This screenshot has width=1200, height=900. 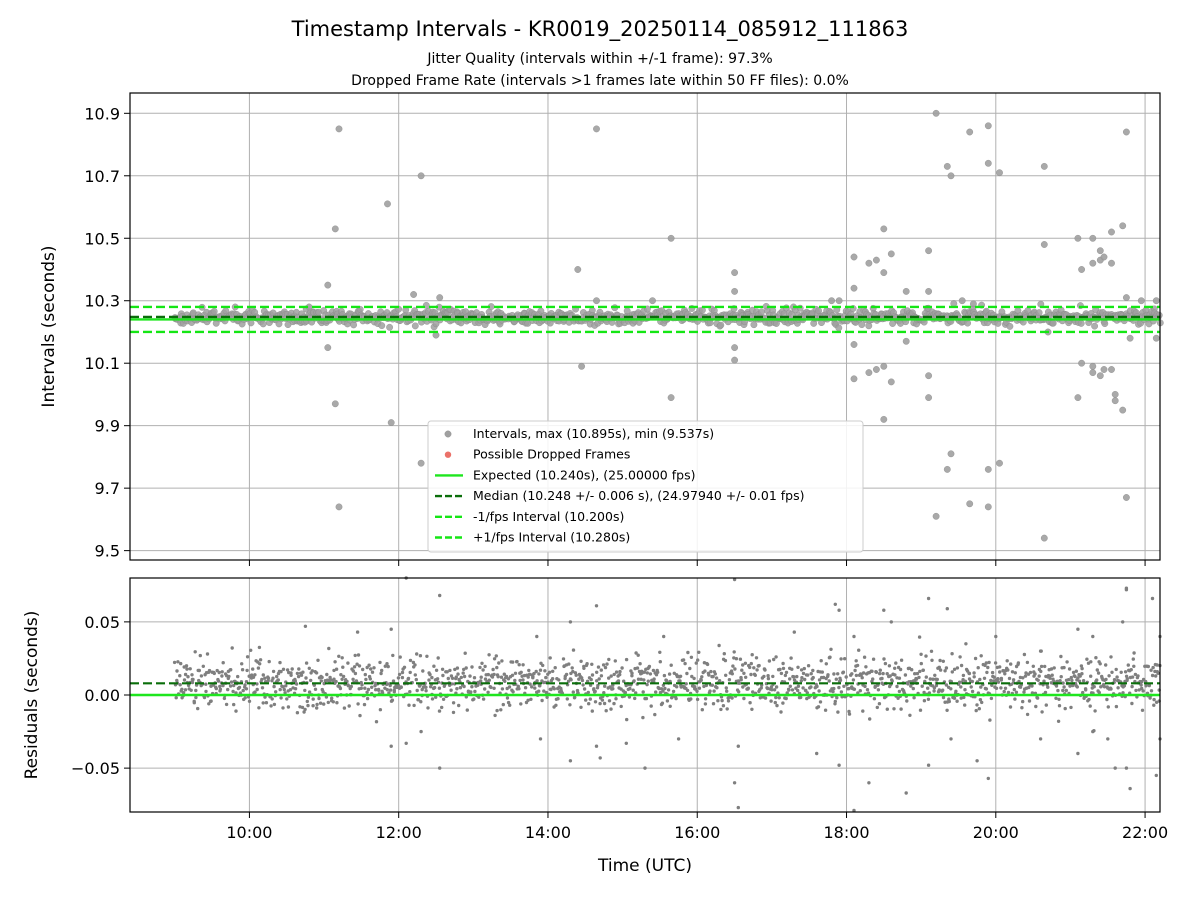 What do you see at coordinates (846, 832) in the screenshot?
I see `x-tick-label: 18:00` at bounding box center [846, 832].